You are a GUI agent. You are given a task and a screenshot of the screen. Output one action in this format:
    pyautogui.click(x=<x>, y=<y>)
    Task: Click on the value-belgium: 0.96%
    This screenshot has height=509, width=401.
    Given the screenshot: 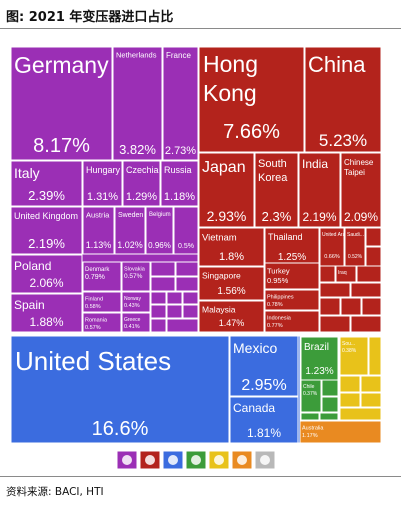 What is the action you would take?
    pyautogui.click(x=159, y=245)
    